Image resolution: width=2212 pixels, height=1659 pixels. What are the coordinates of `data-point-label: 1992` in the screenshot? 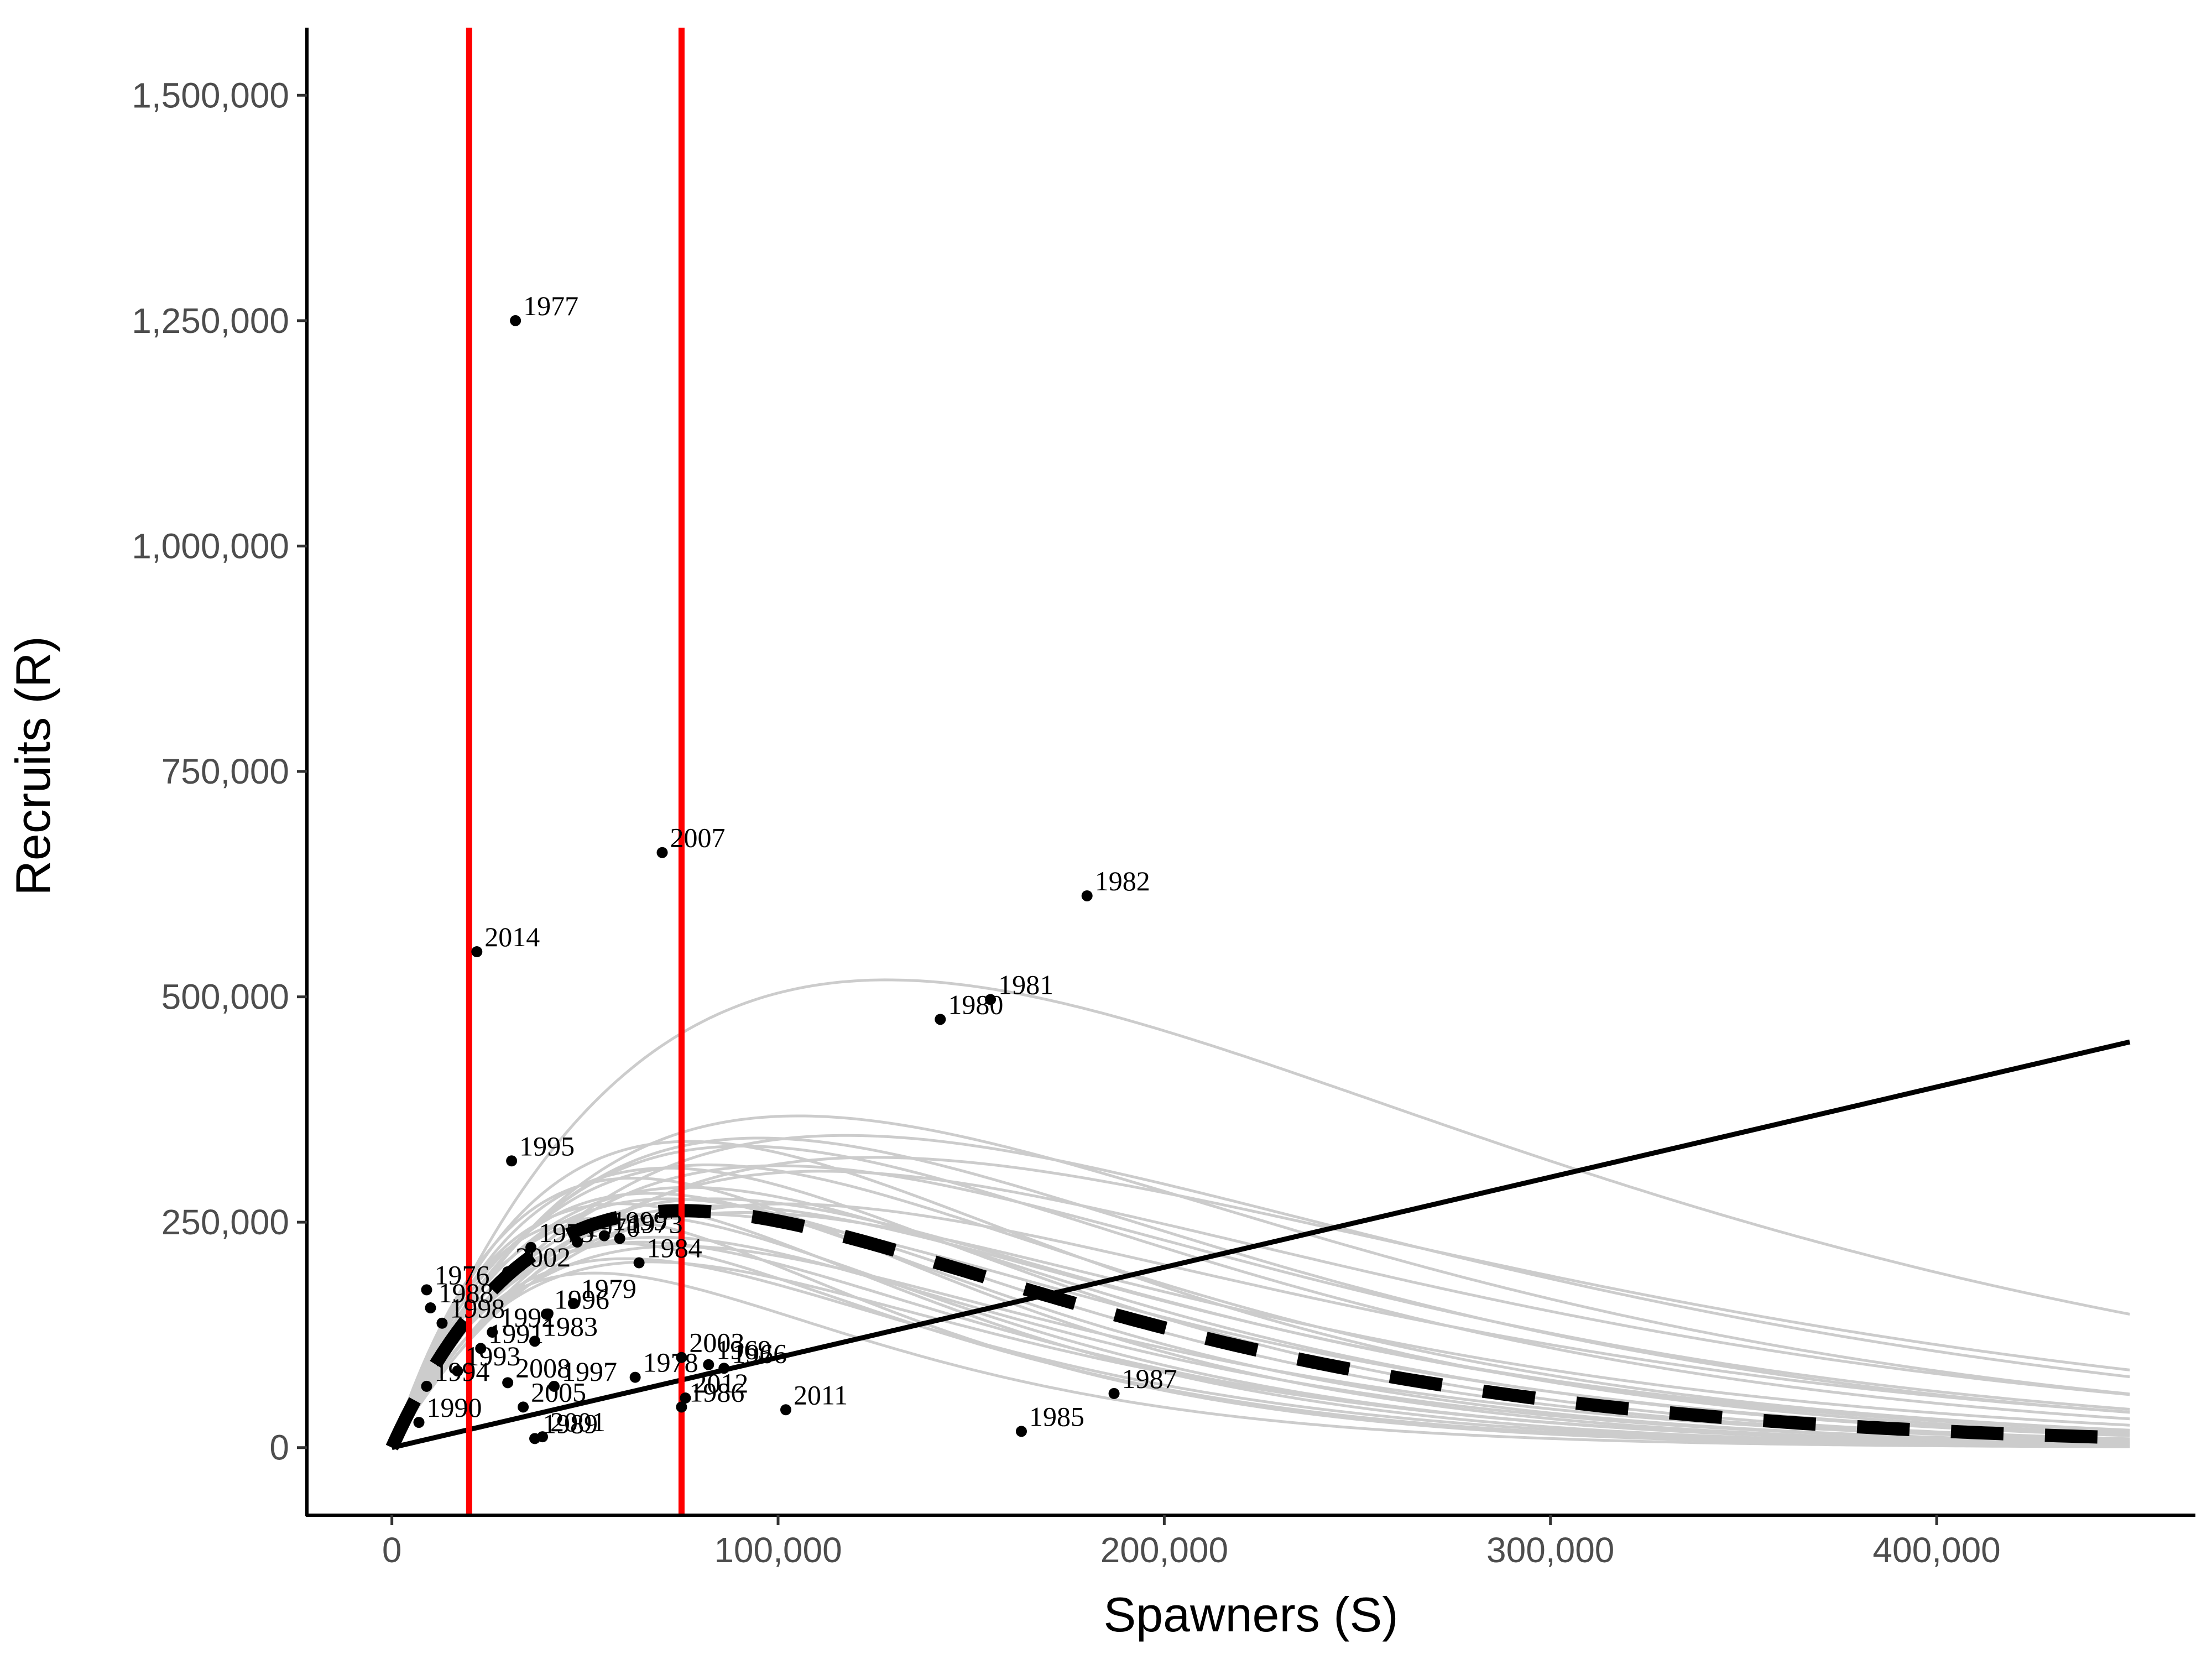 It's located at (527, 1318).